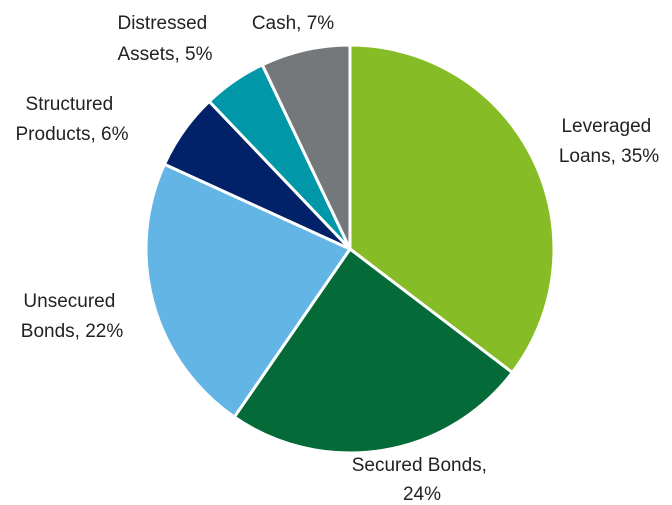 This screenshot has height=505, width=672. I want to click on label-distressed-assets: Distressed Assets, 5%, so click(164, 39).